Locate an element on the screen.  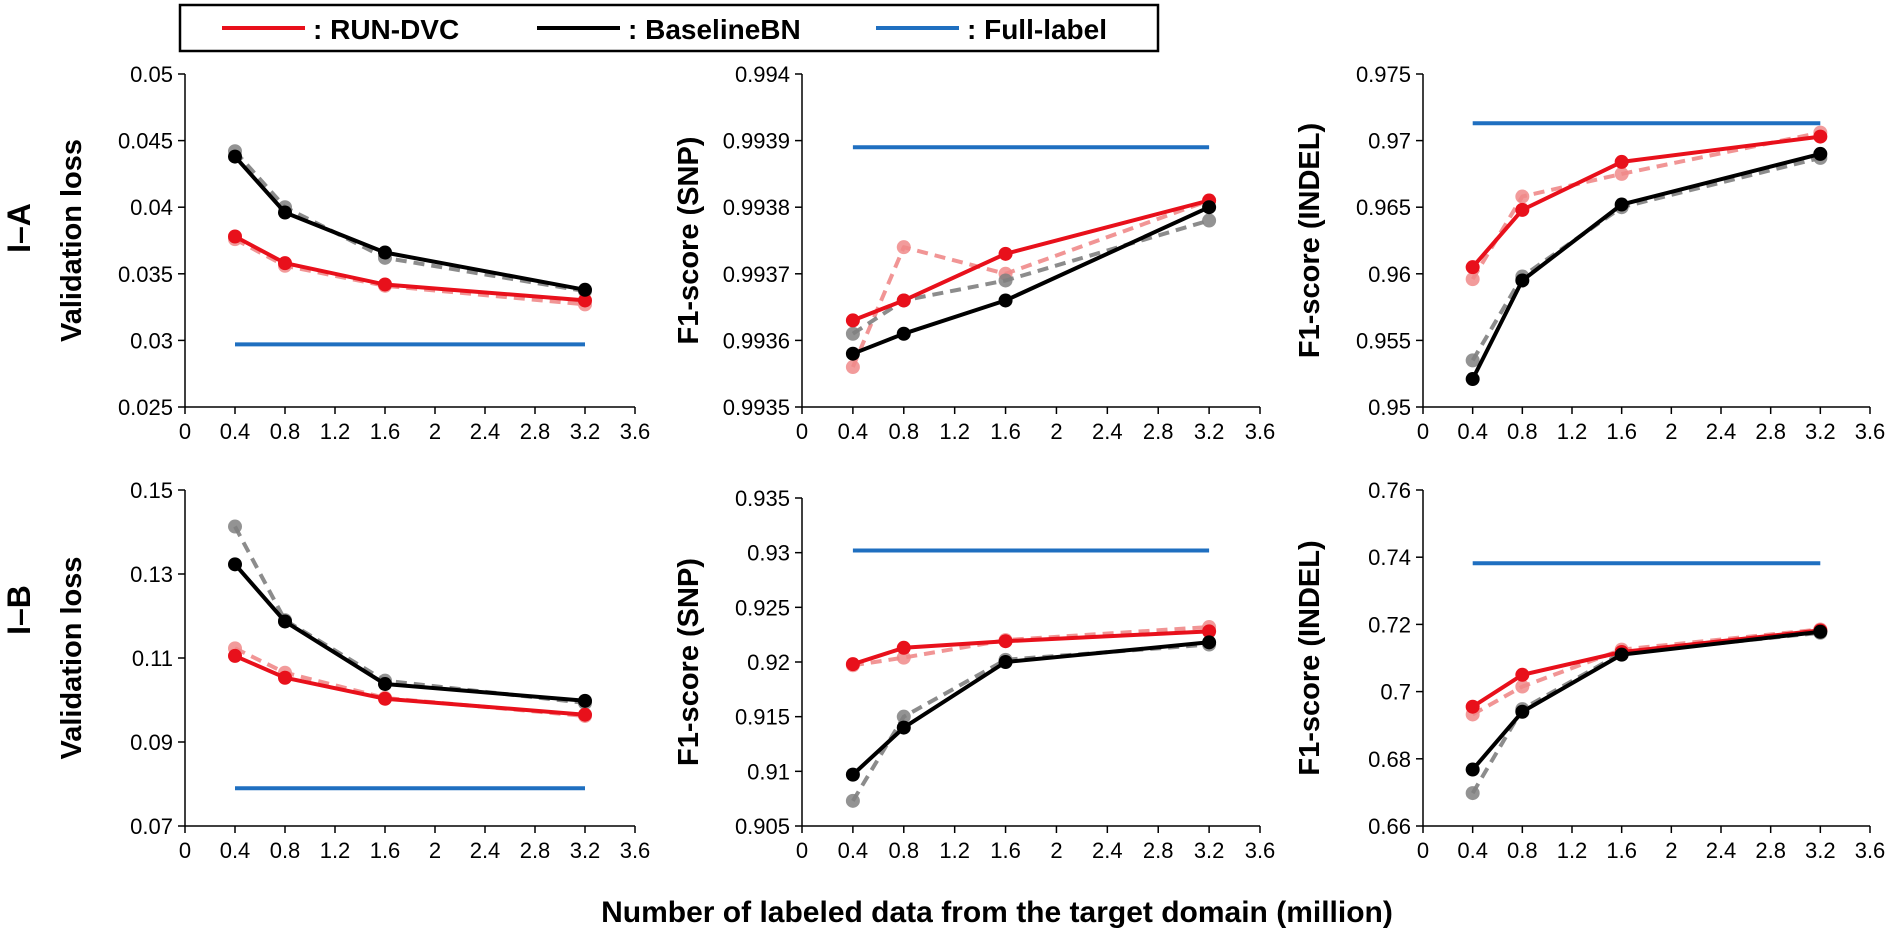
y-axis-label: Validation loss is located at coordinates (72, 657).